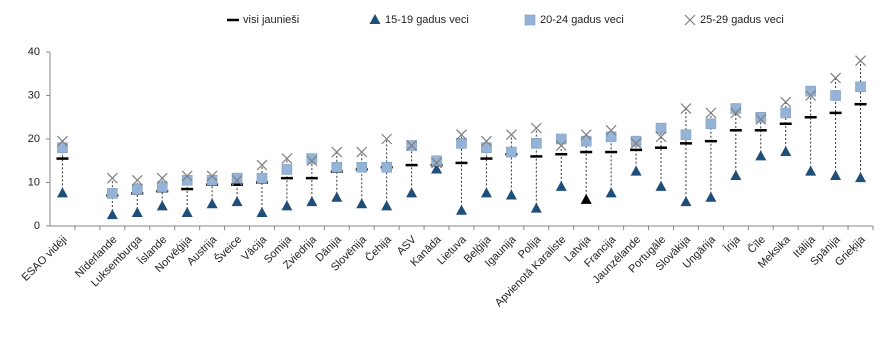 The height and width of the screenshot is (339, 896). Describe the element at coordinates (34, 182) in the screenshot. I see `y-tick-label: 10` at that location.